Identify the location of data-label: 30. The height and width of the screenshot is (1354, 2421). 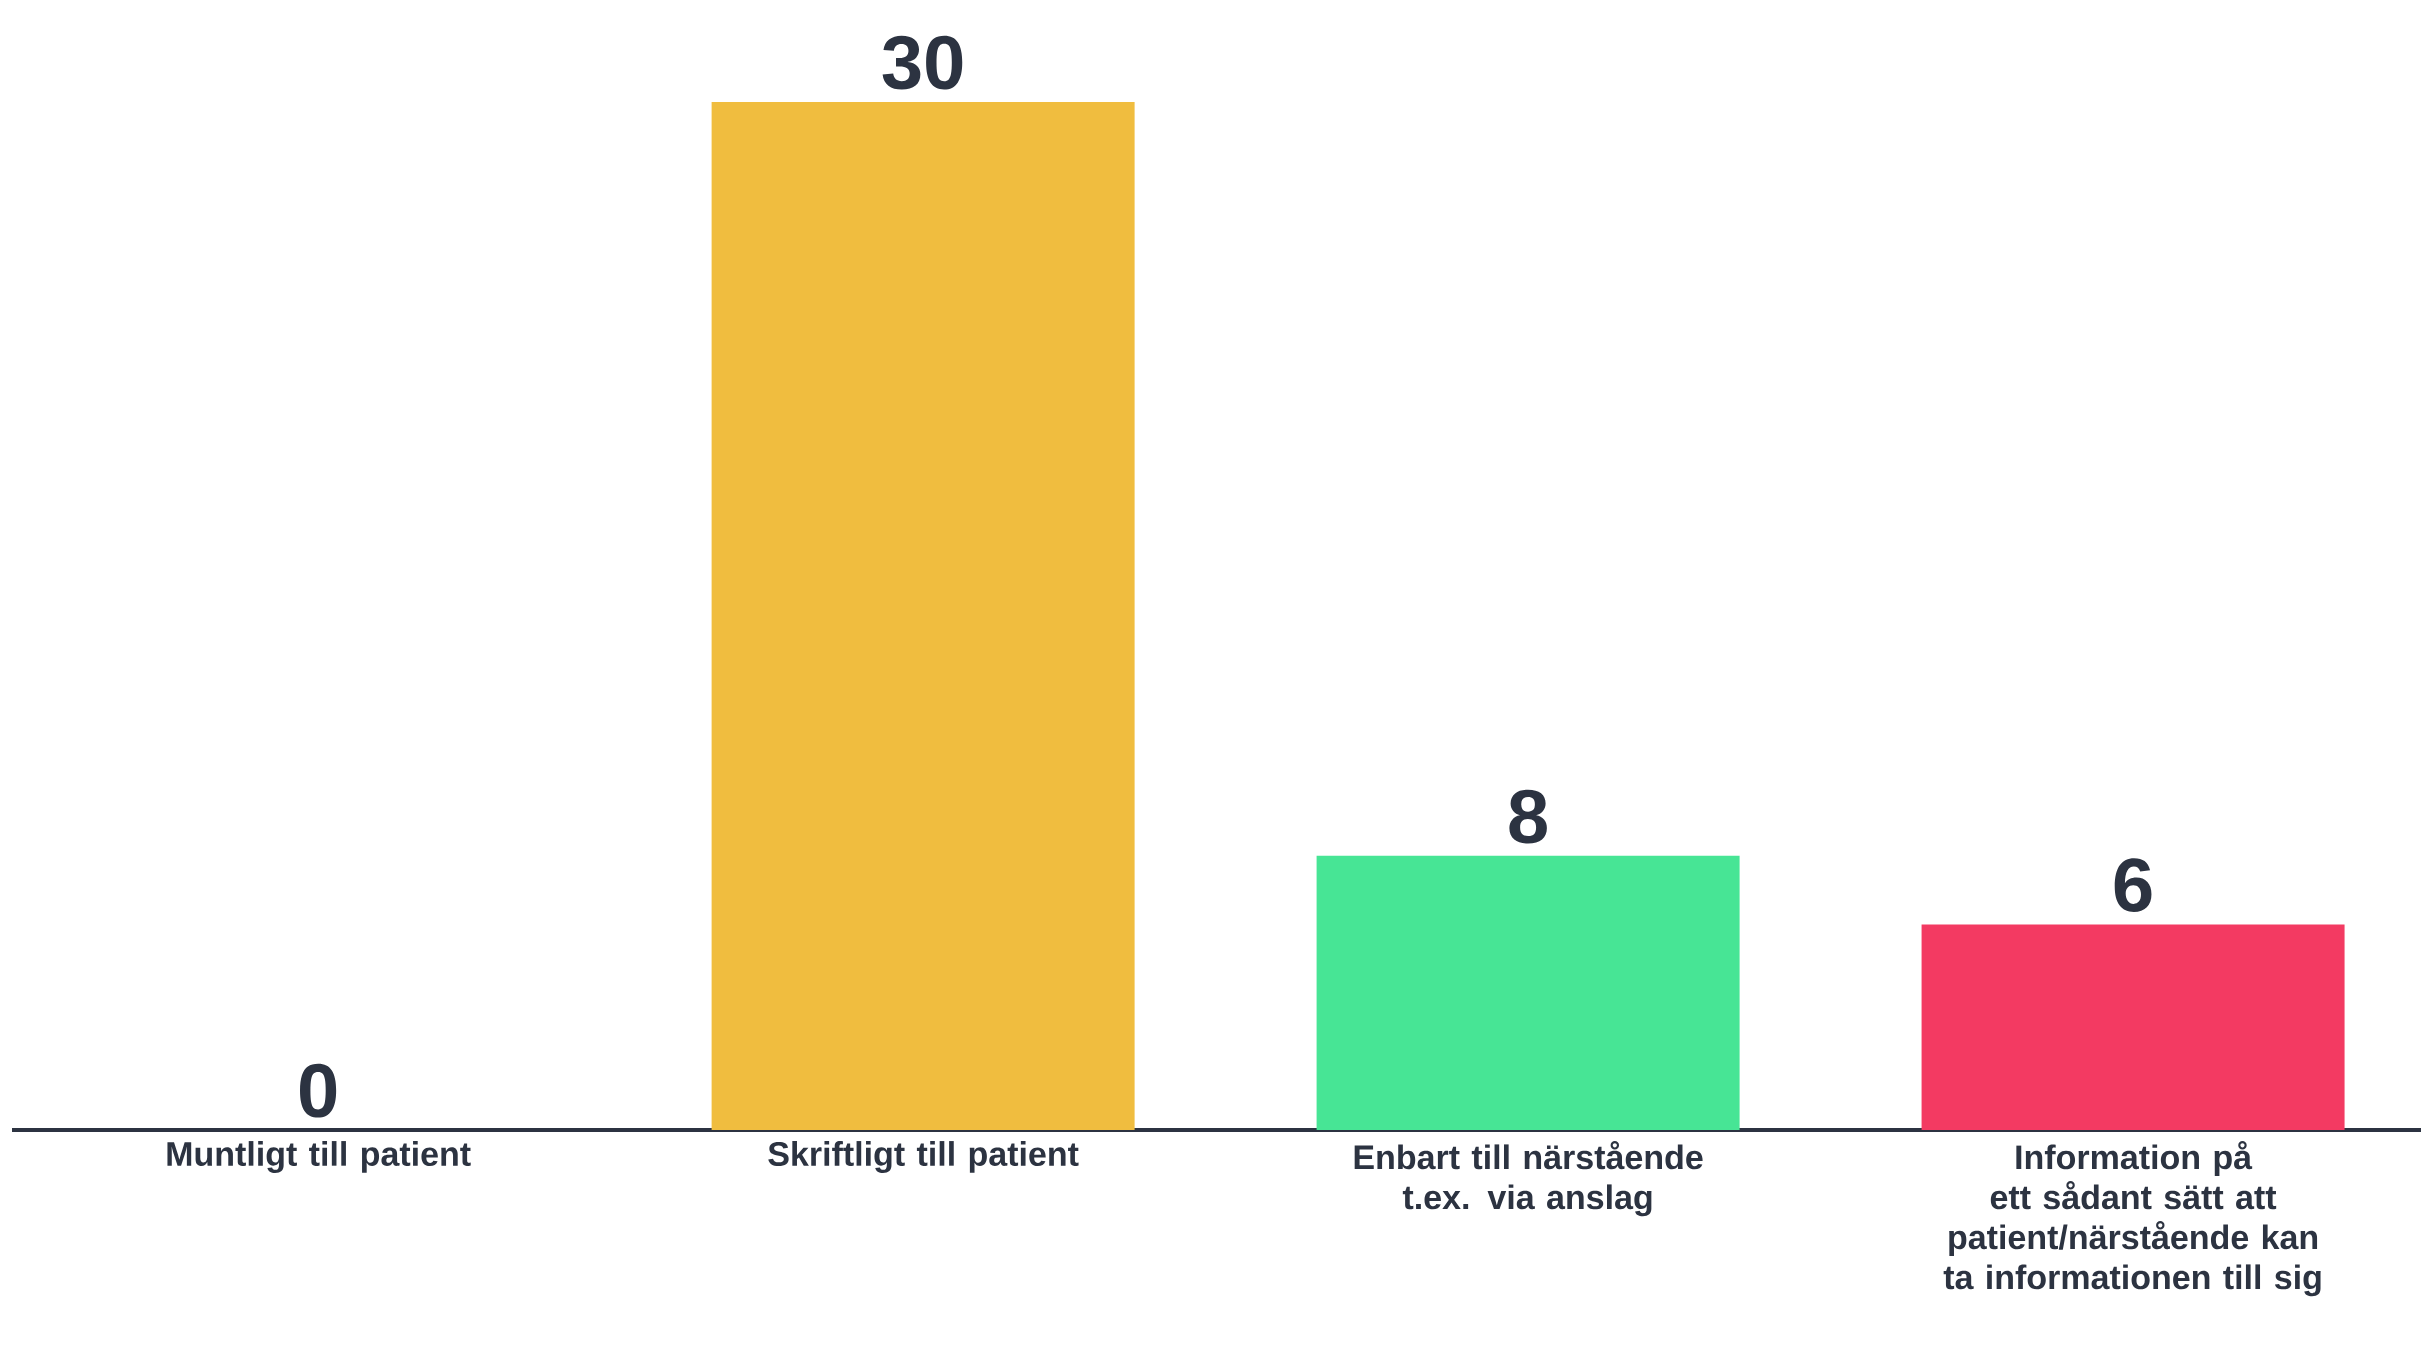
(922, 62).